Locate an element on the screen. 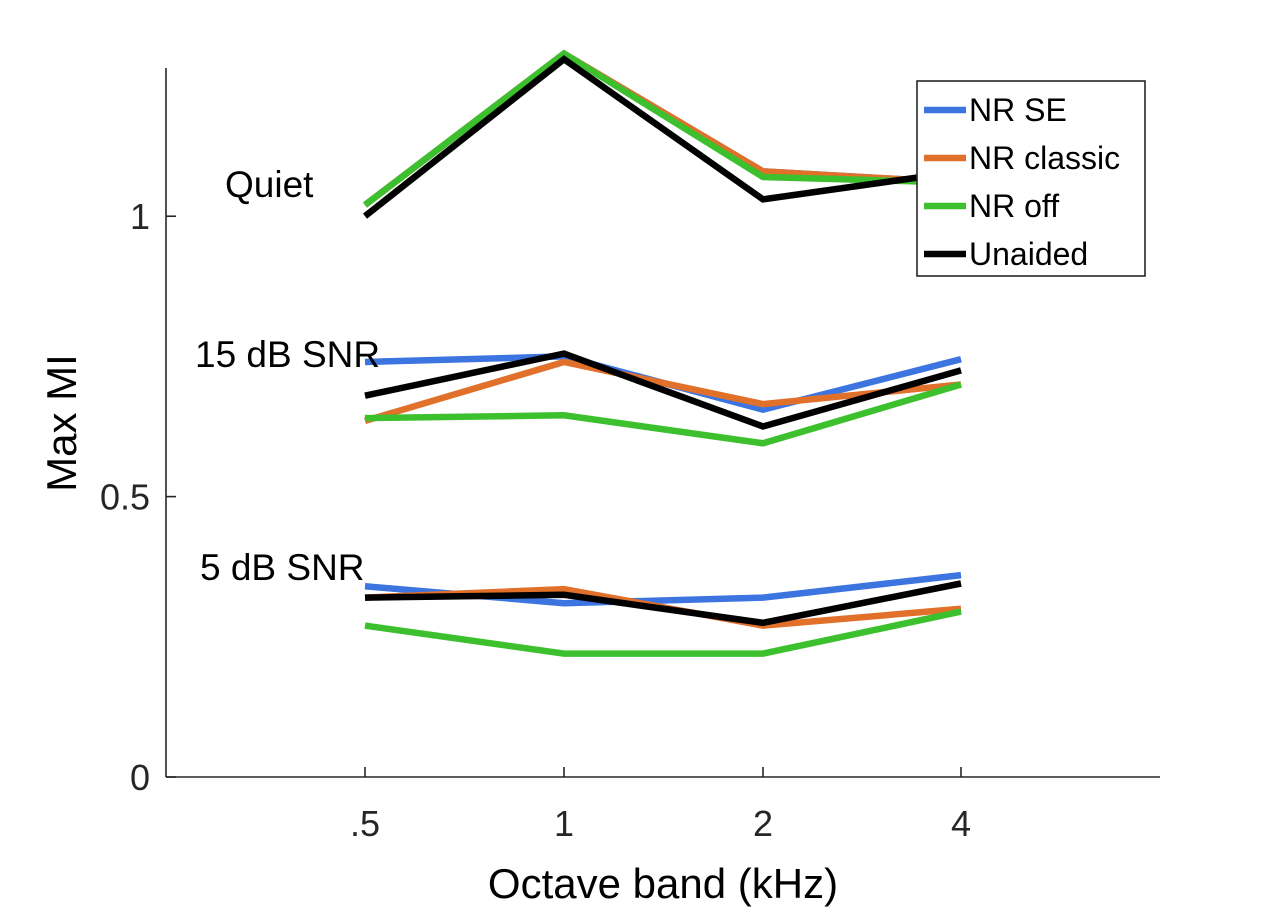  legend-label: NR SE is located at coordinates (1018, 110).